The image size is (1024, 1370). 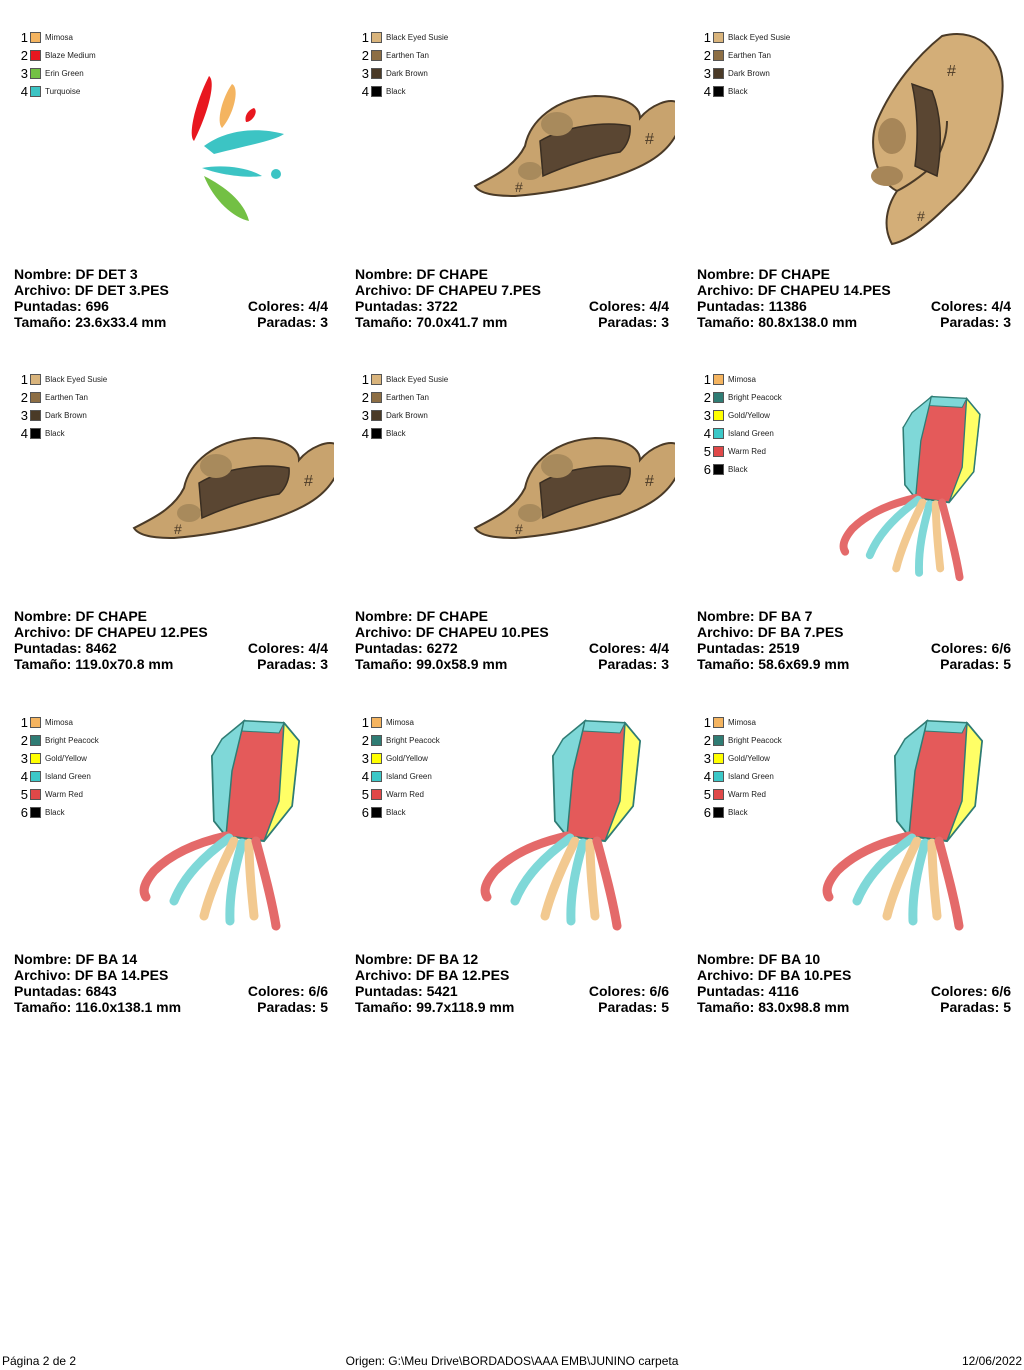 What do you see at coordinates (707, 722) in the screenshot?
I see `thread-number: 1` at bounding box center [707, 722].